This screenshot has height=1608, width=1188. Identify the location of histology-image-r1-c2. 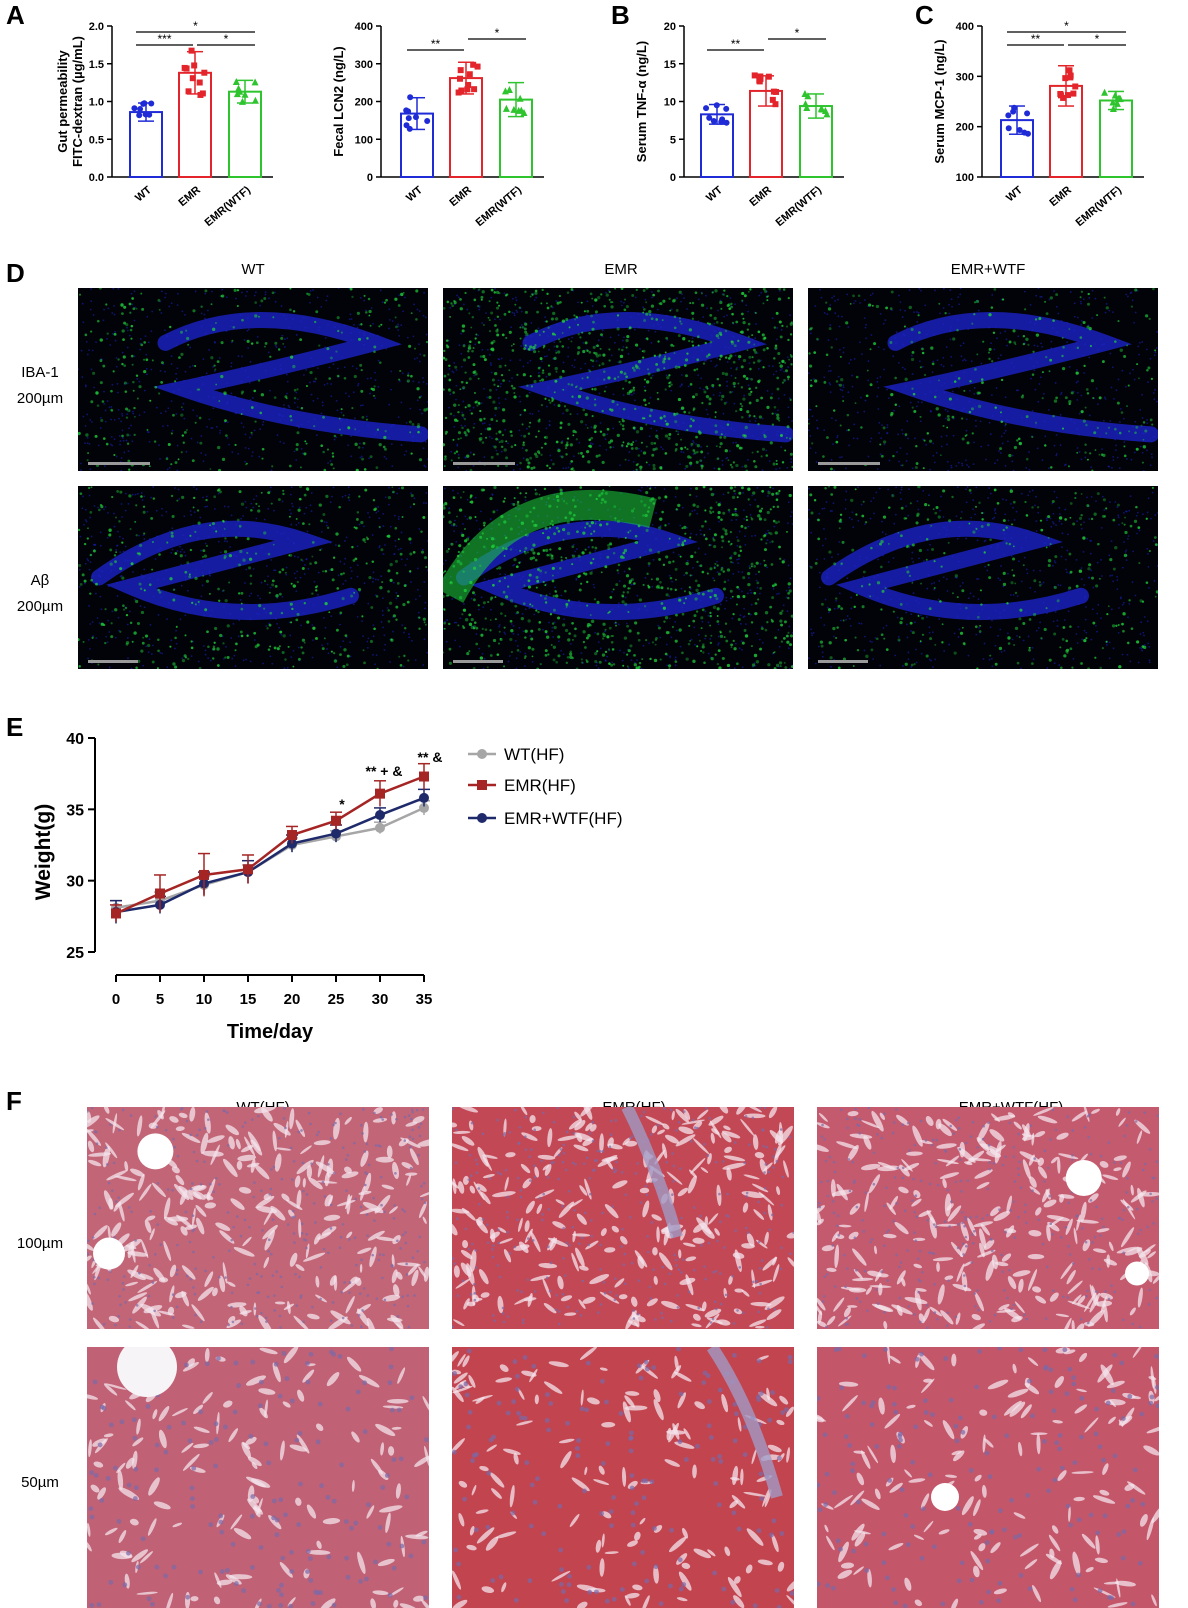
(623, 1218).